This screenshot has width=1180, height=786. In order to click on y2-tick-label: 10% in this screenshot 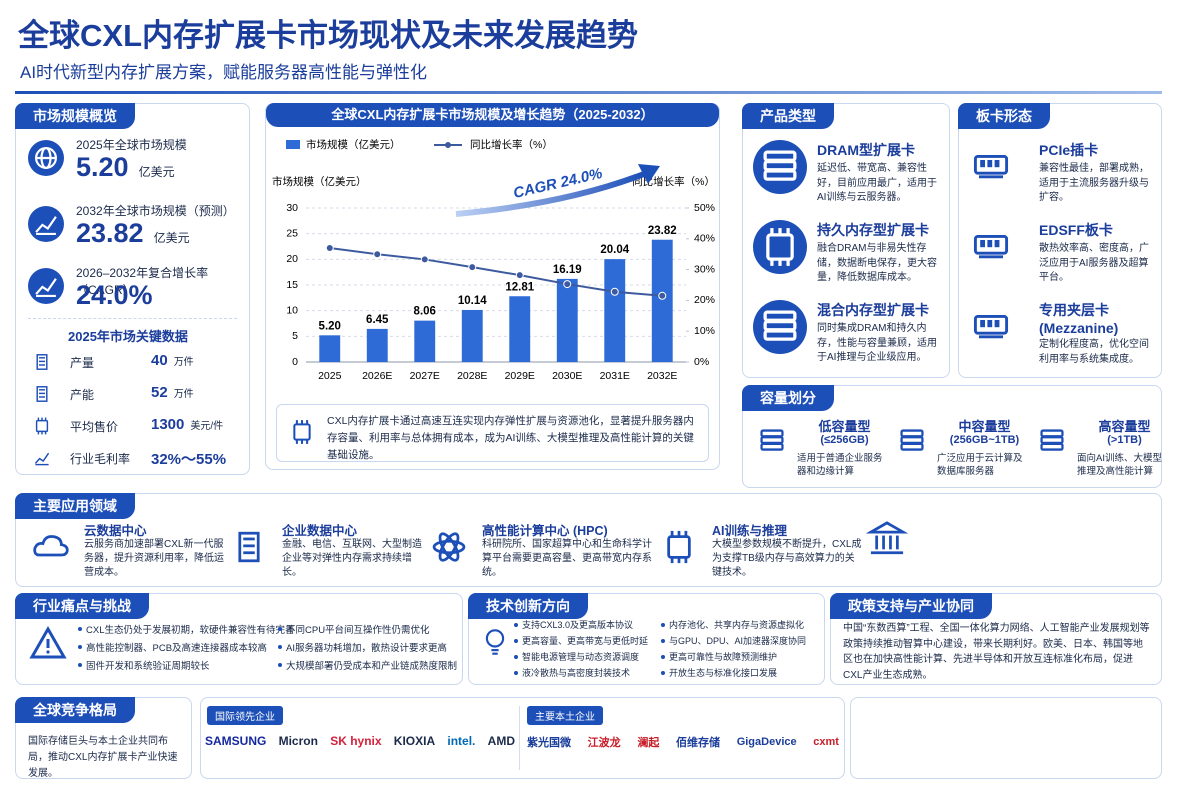, I will do `click(704, 331)`.